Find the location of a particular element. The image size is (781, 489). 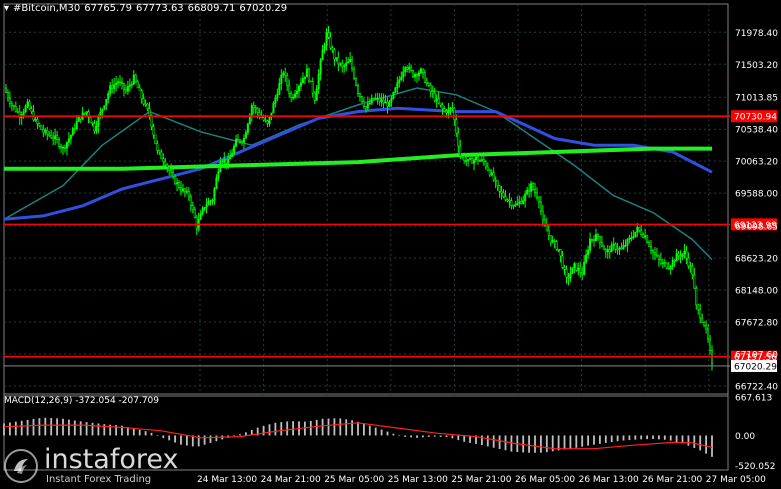

current-price-tag is located at coordinates (754, 365).